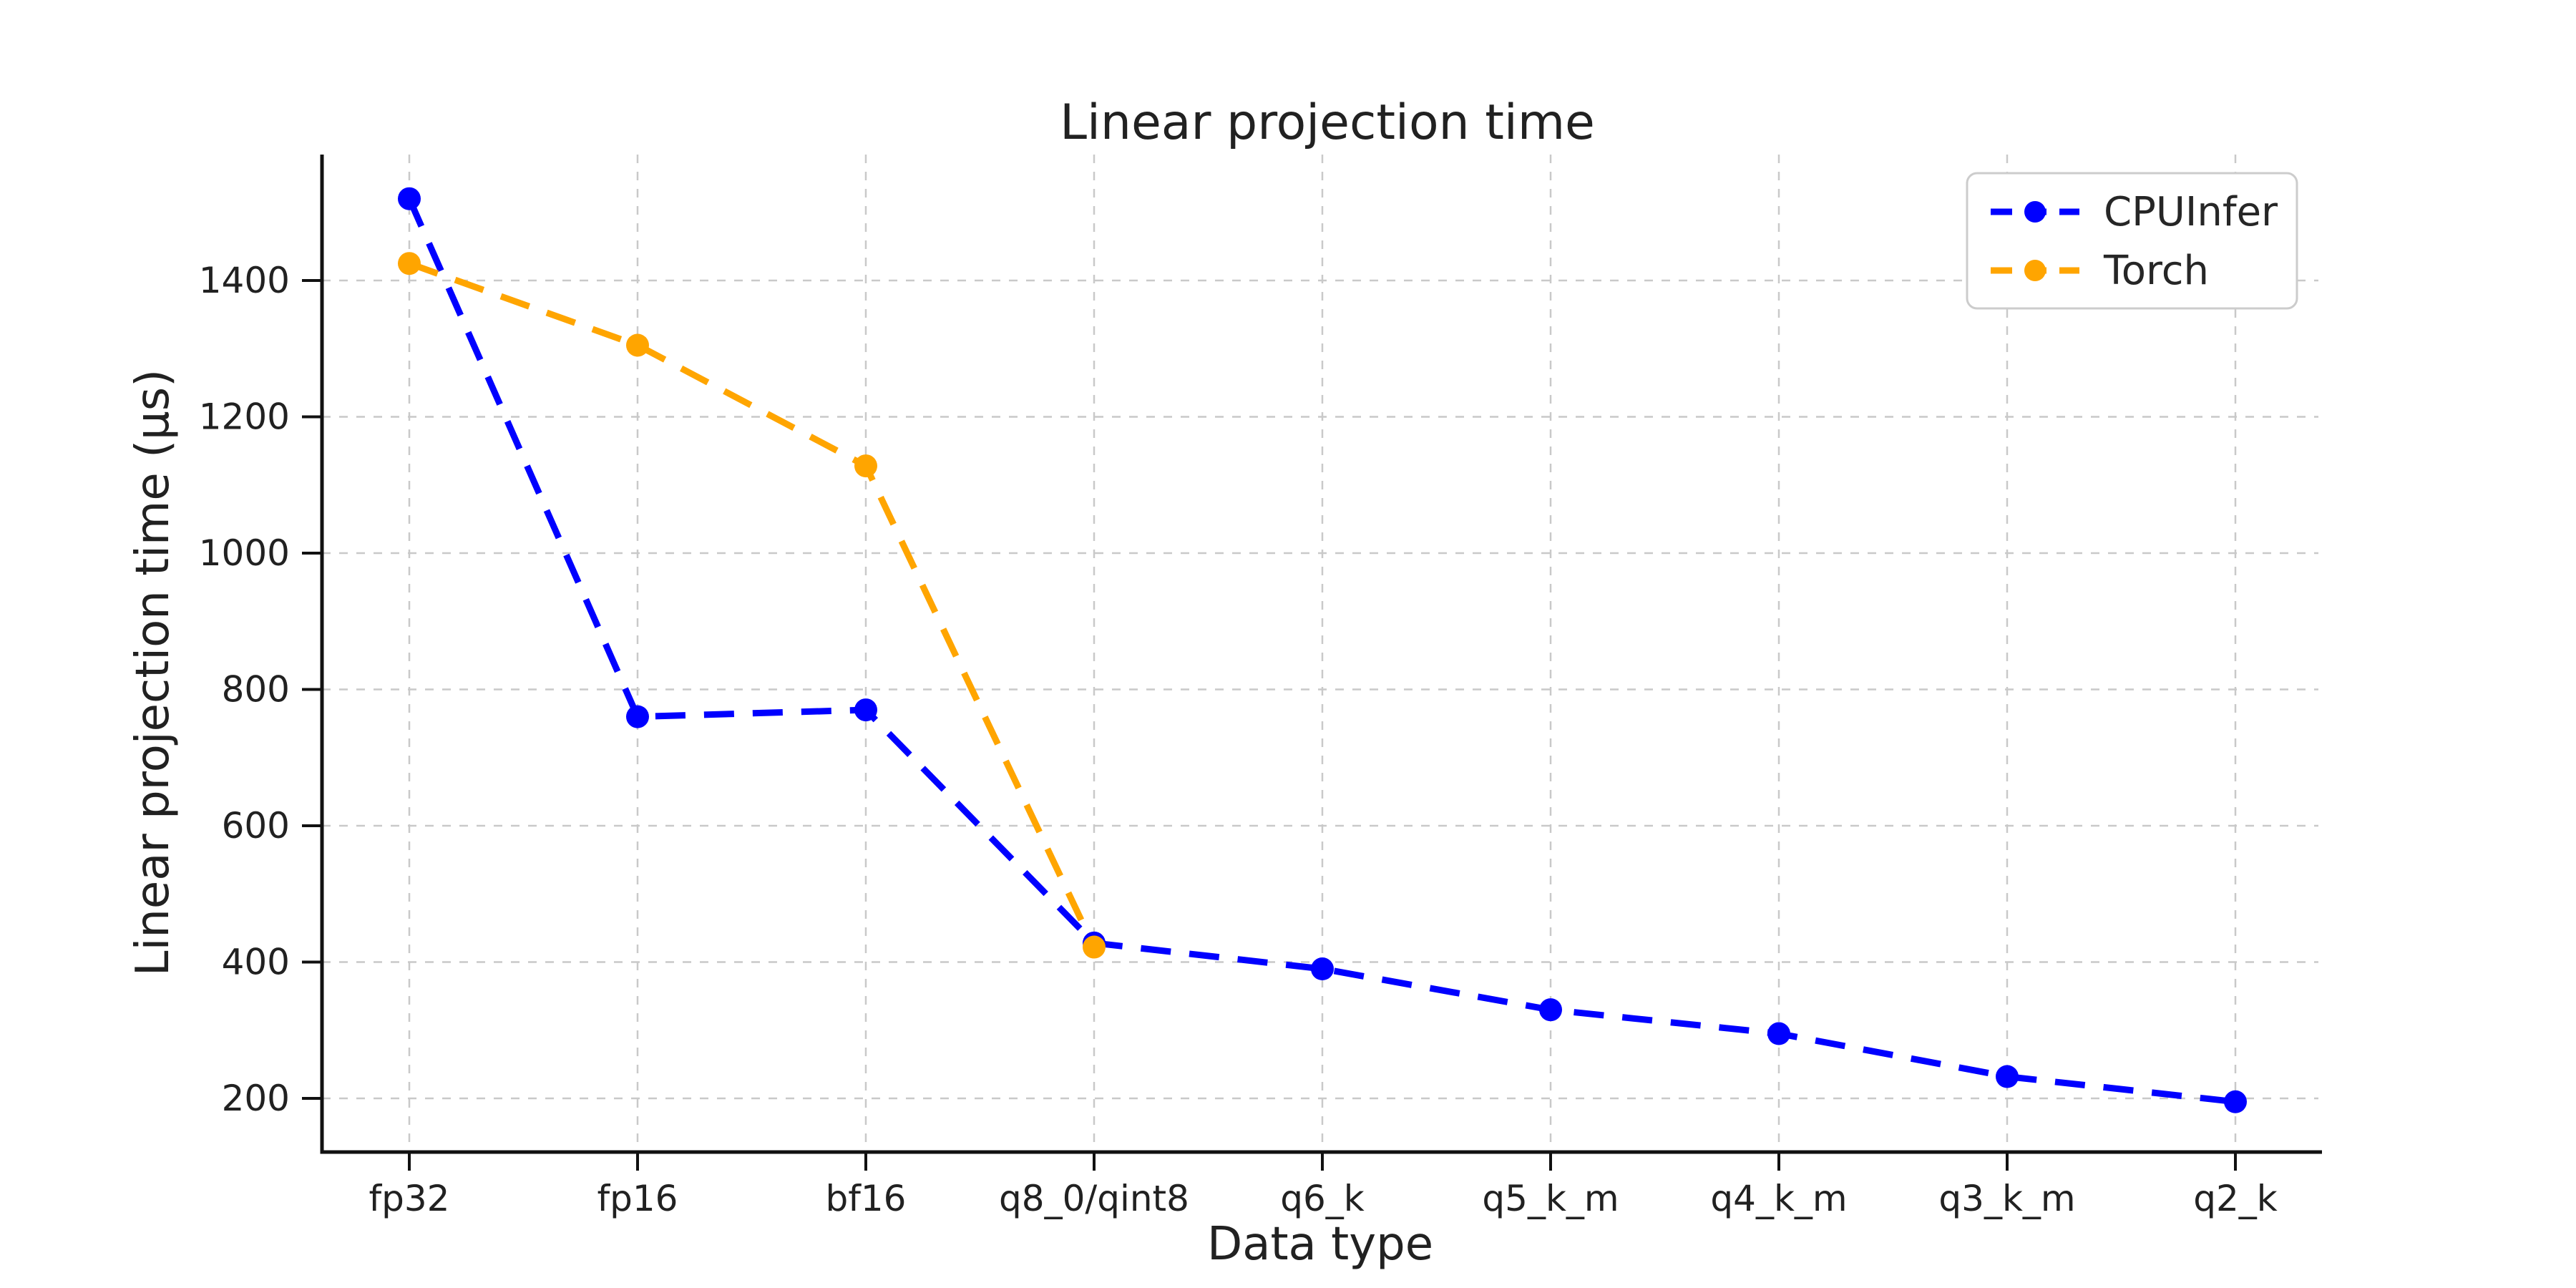 This screenshot has height=1288, width=2576. Describe the element at coordinates (256, 826) in the screenshot. I see `y-tick-label: 600` at that location.